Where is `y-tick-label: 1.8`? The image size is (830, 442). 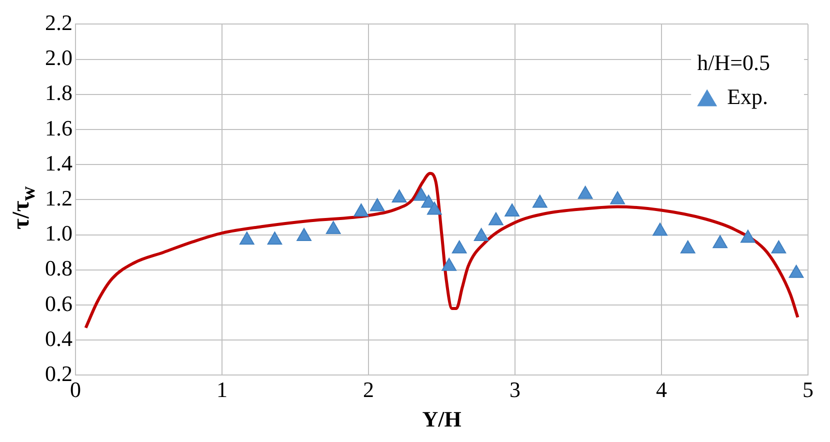 y-tick-label: 1.8 is located at coordinates (58, 93).